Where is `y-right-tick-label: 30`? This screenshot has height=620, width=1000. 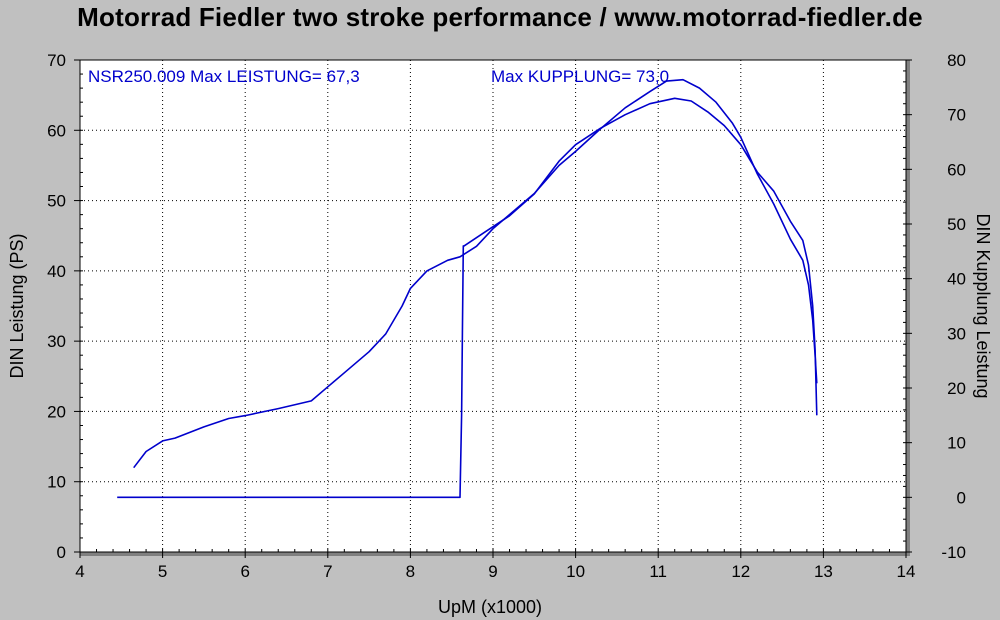
y-right-tick-label: 30 is located at coordinates (956, 333).